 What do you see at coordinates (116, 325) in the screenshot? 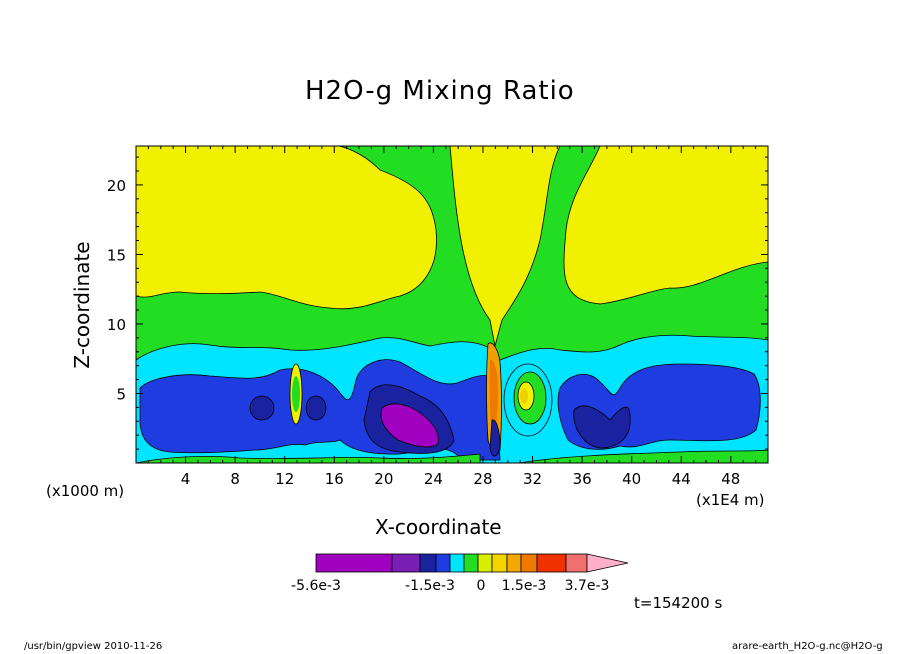
I see `y-tick-label: 10` at bounding box center [116, 325].